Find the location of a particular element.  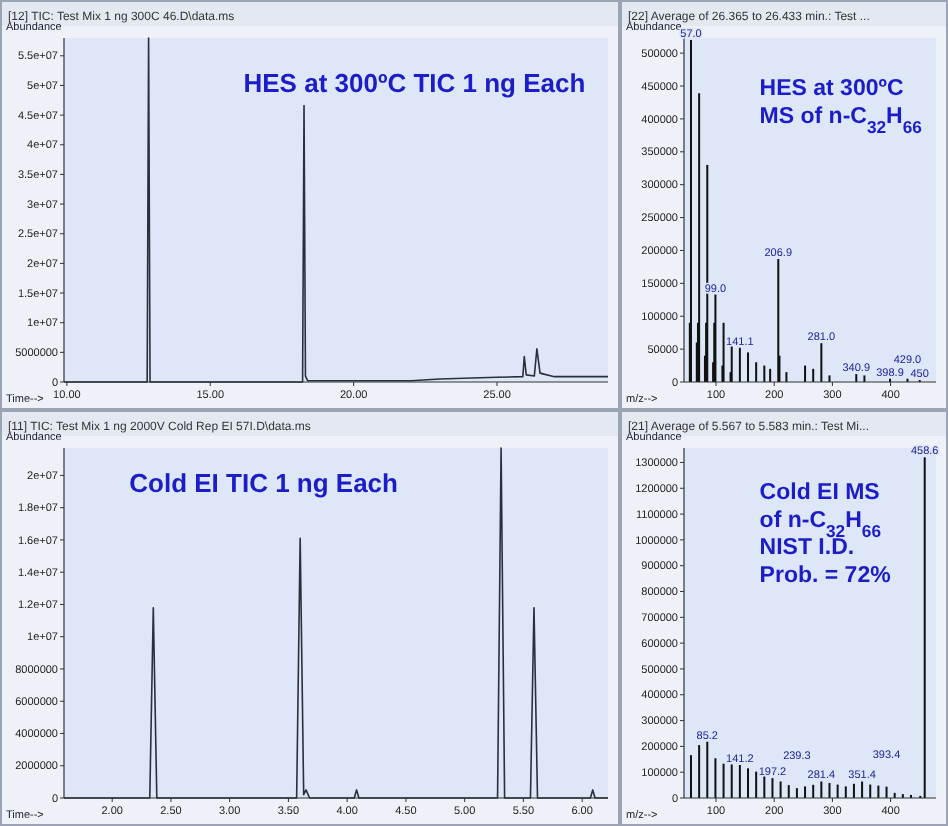

text: Cold EI TIC 1 ng Each is located at coordinates (264, 482).